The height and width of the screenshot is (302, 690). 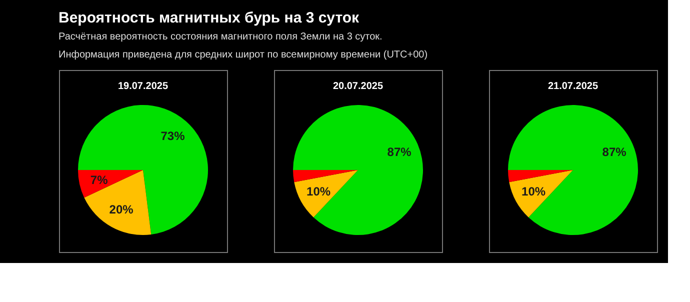 What do you see at coordinates (573, 86) in the screenshot?
I see `text: 21.07.2025` at bounding box center [573, 86].